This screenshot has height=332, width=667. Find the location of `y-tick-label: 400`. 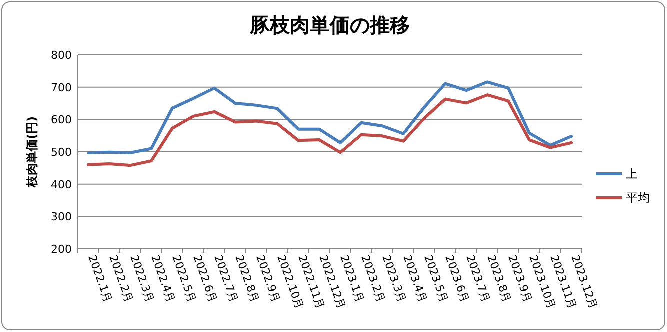

y-tick-label: 400 is located at coordinates (61, 185).